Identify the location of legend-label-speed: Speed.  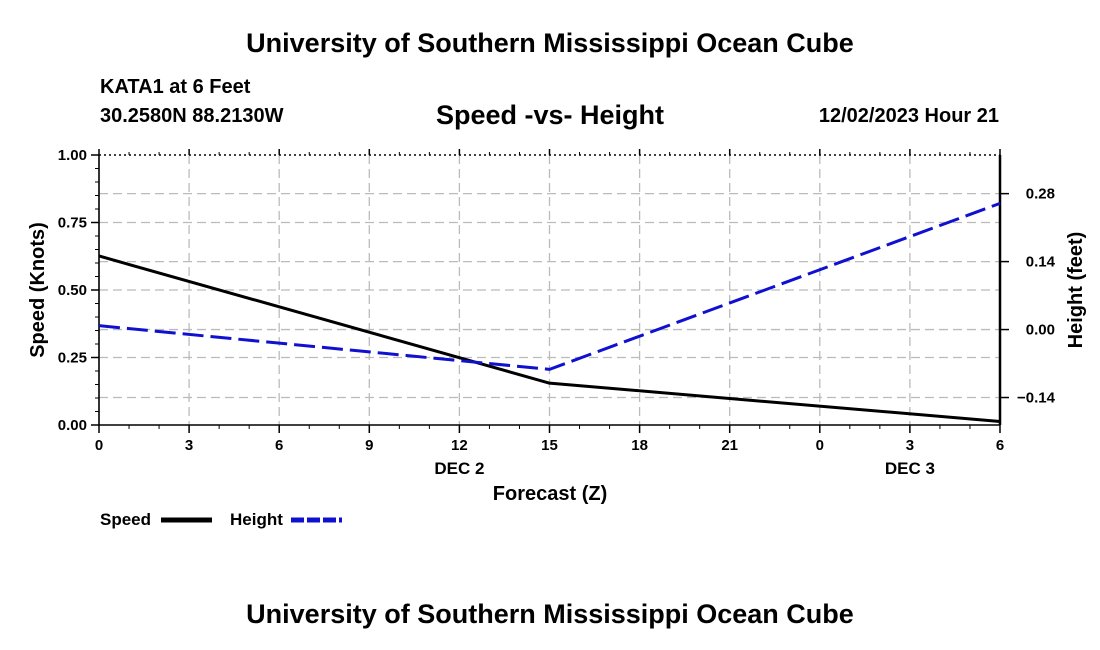
(125, 519).